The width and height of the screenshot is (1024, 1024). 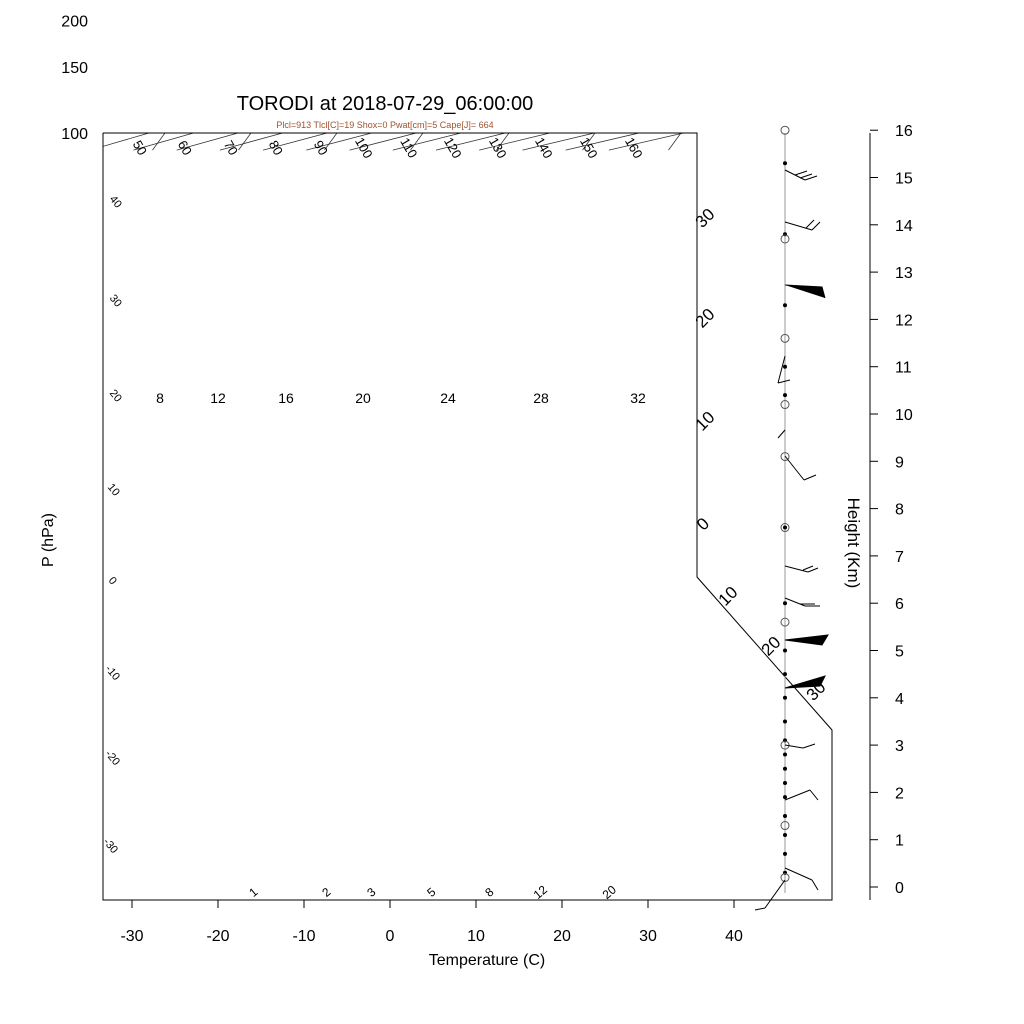 I want to click on moist-adiabat-label: 16, so click(x=286, y=398).